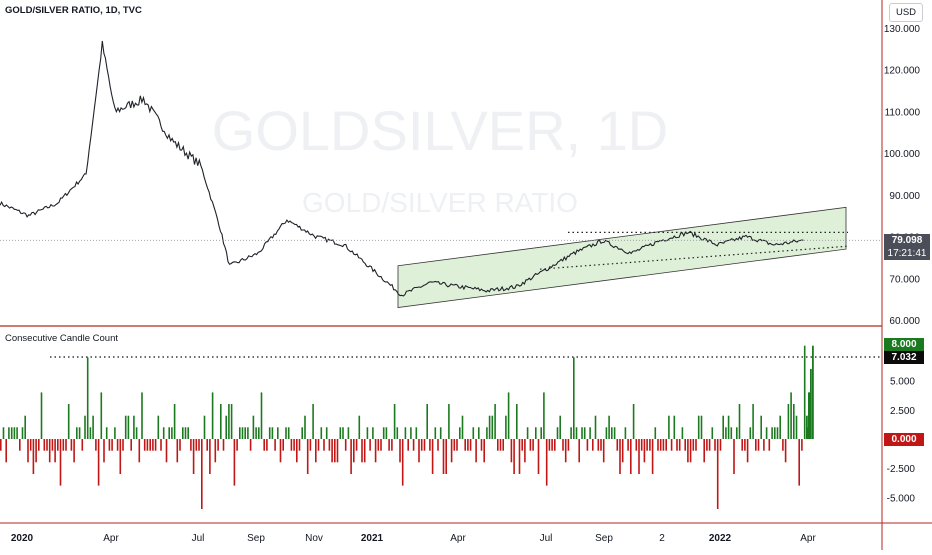 Image resolution: width=932 pixels, height=555 pixels. Describe the element at coordinates (904, 321) in the screenshot. I see `price-tick-label: 60.000` at that location.